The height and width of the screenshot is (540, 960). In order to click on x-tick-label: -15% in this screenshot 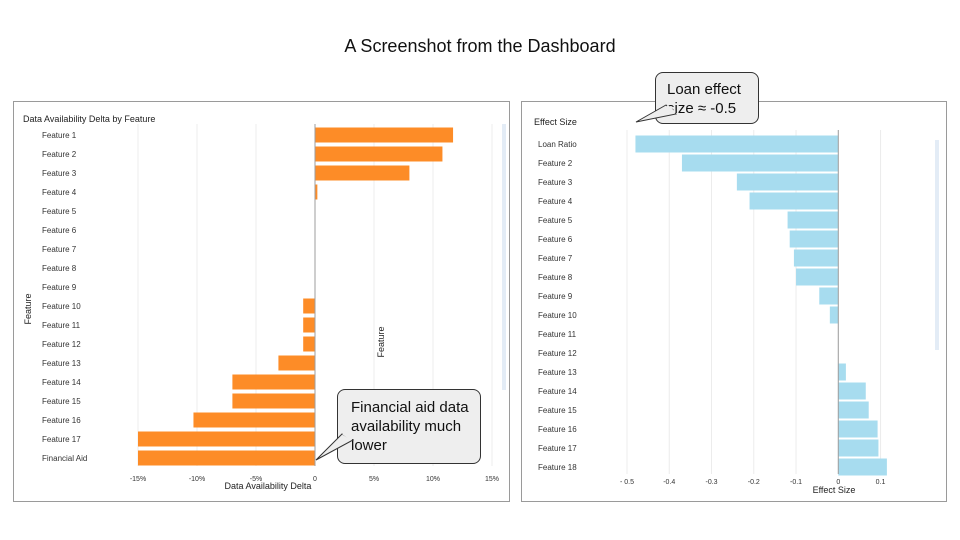, I will do `click(138, 479)`.